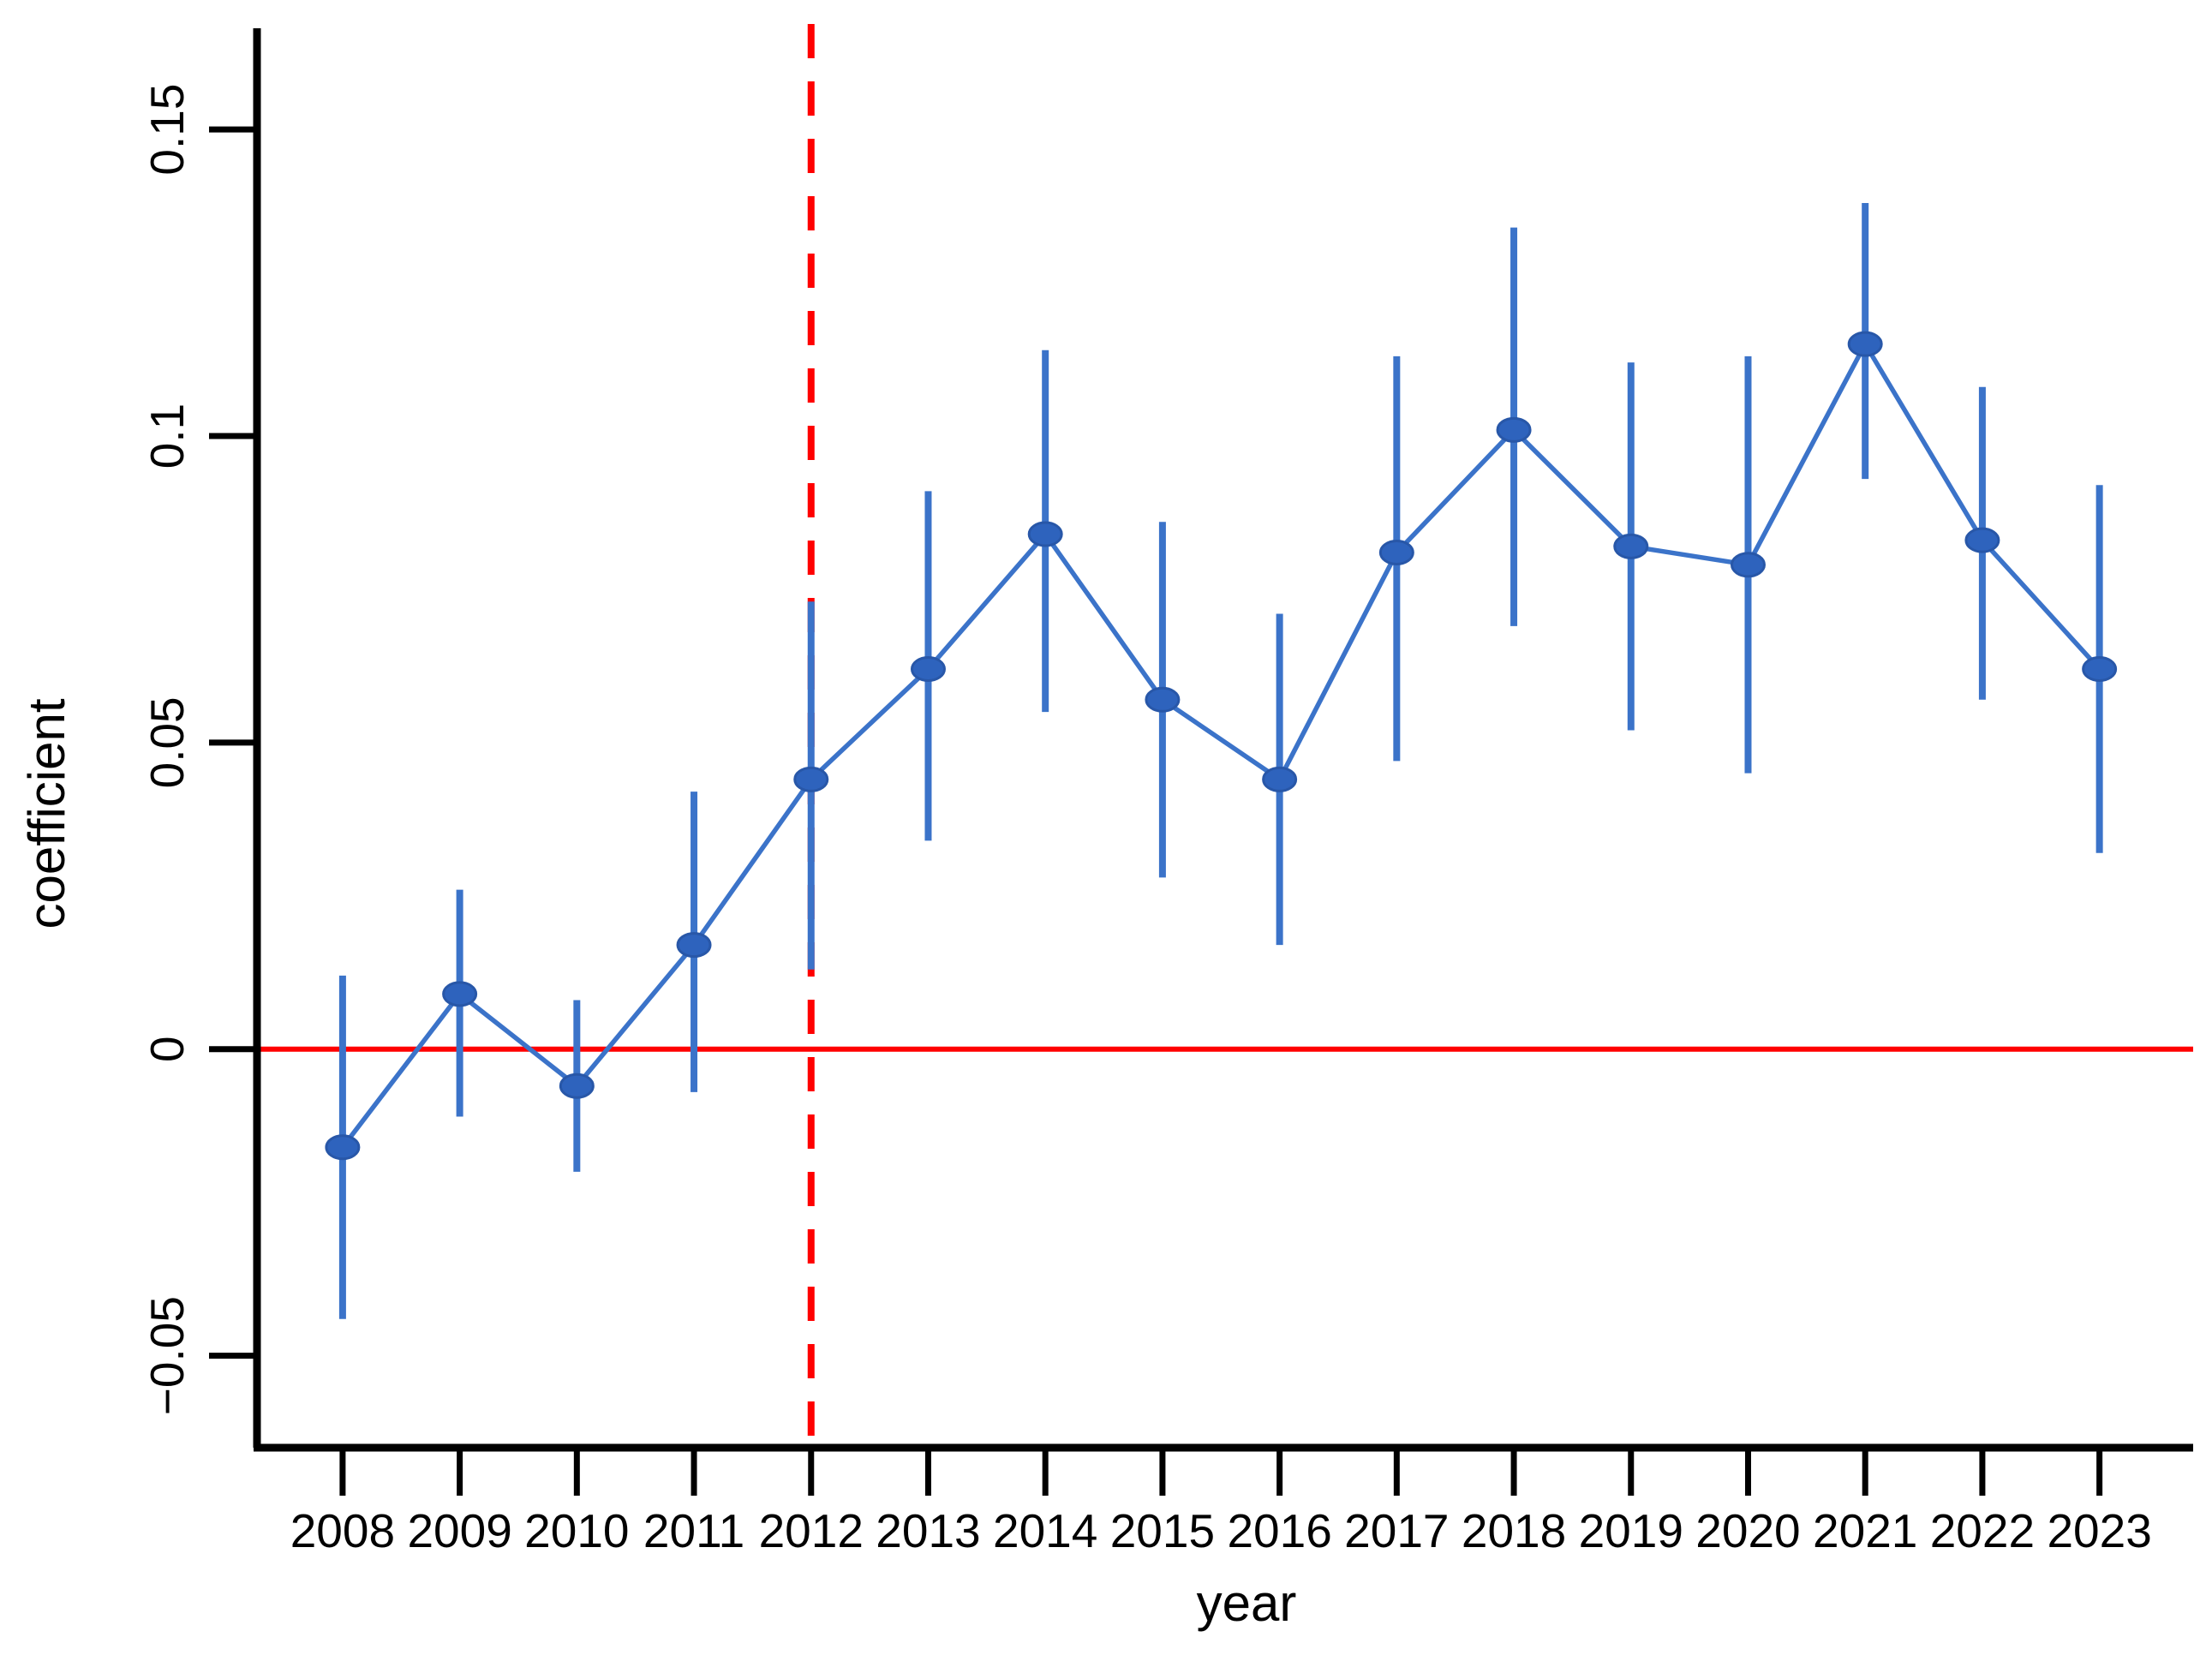 The image size is (2212, 1661). I want to click on x-tick-label: 2008, so click(342, 1531).